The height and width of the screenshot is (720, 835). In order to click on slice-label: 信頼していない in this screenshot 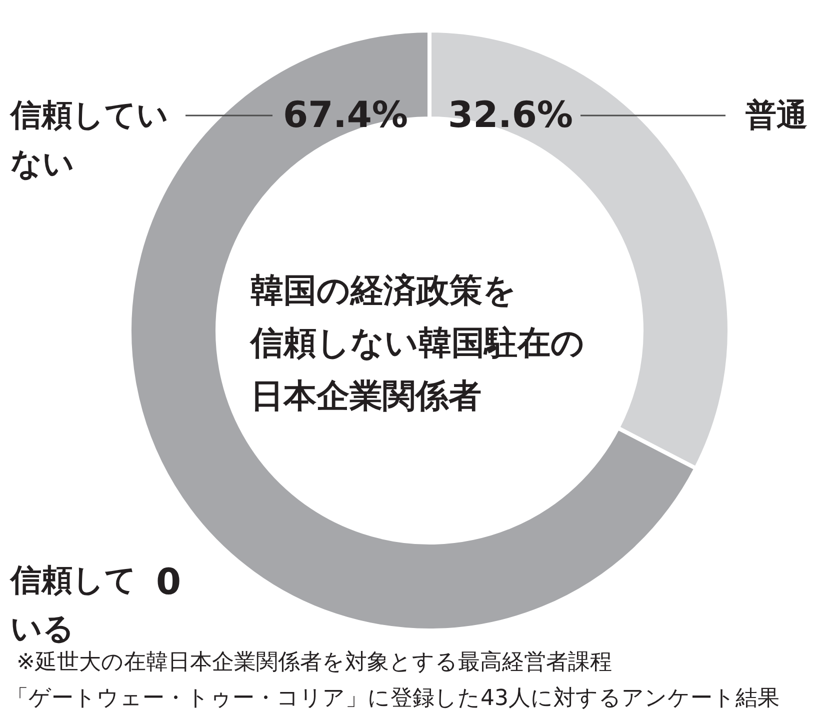, I will do `click(89, 140)`.